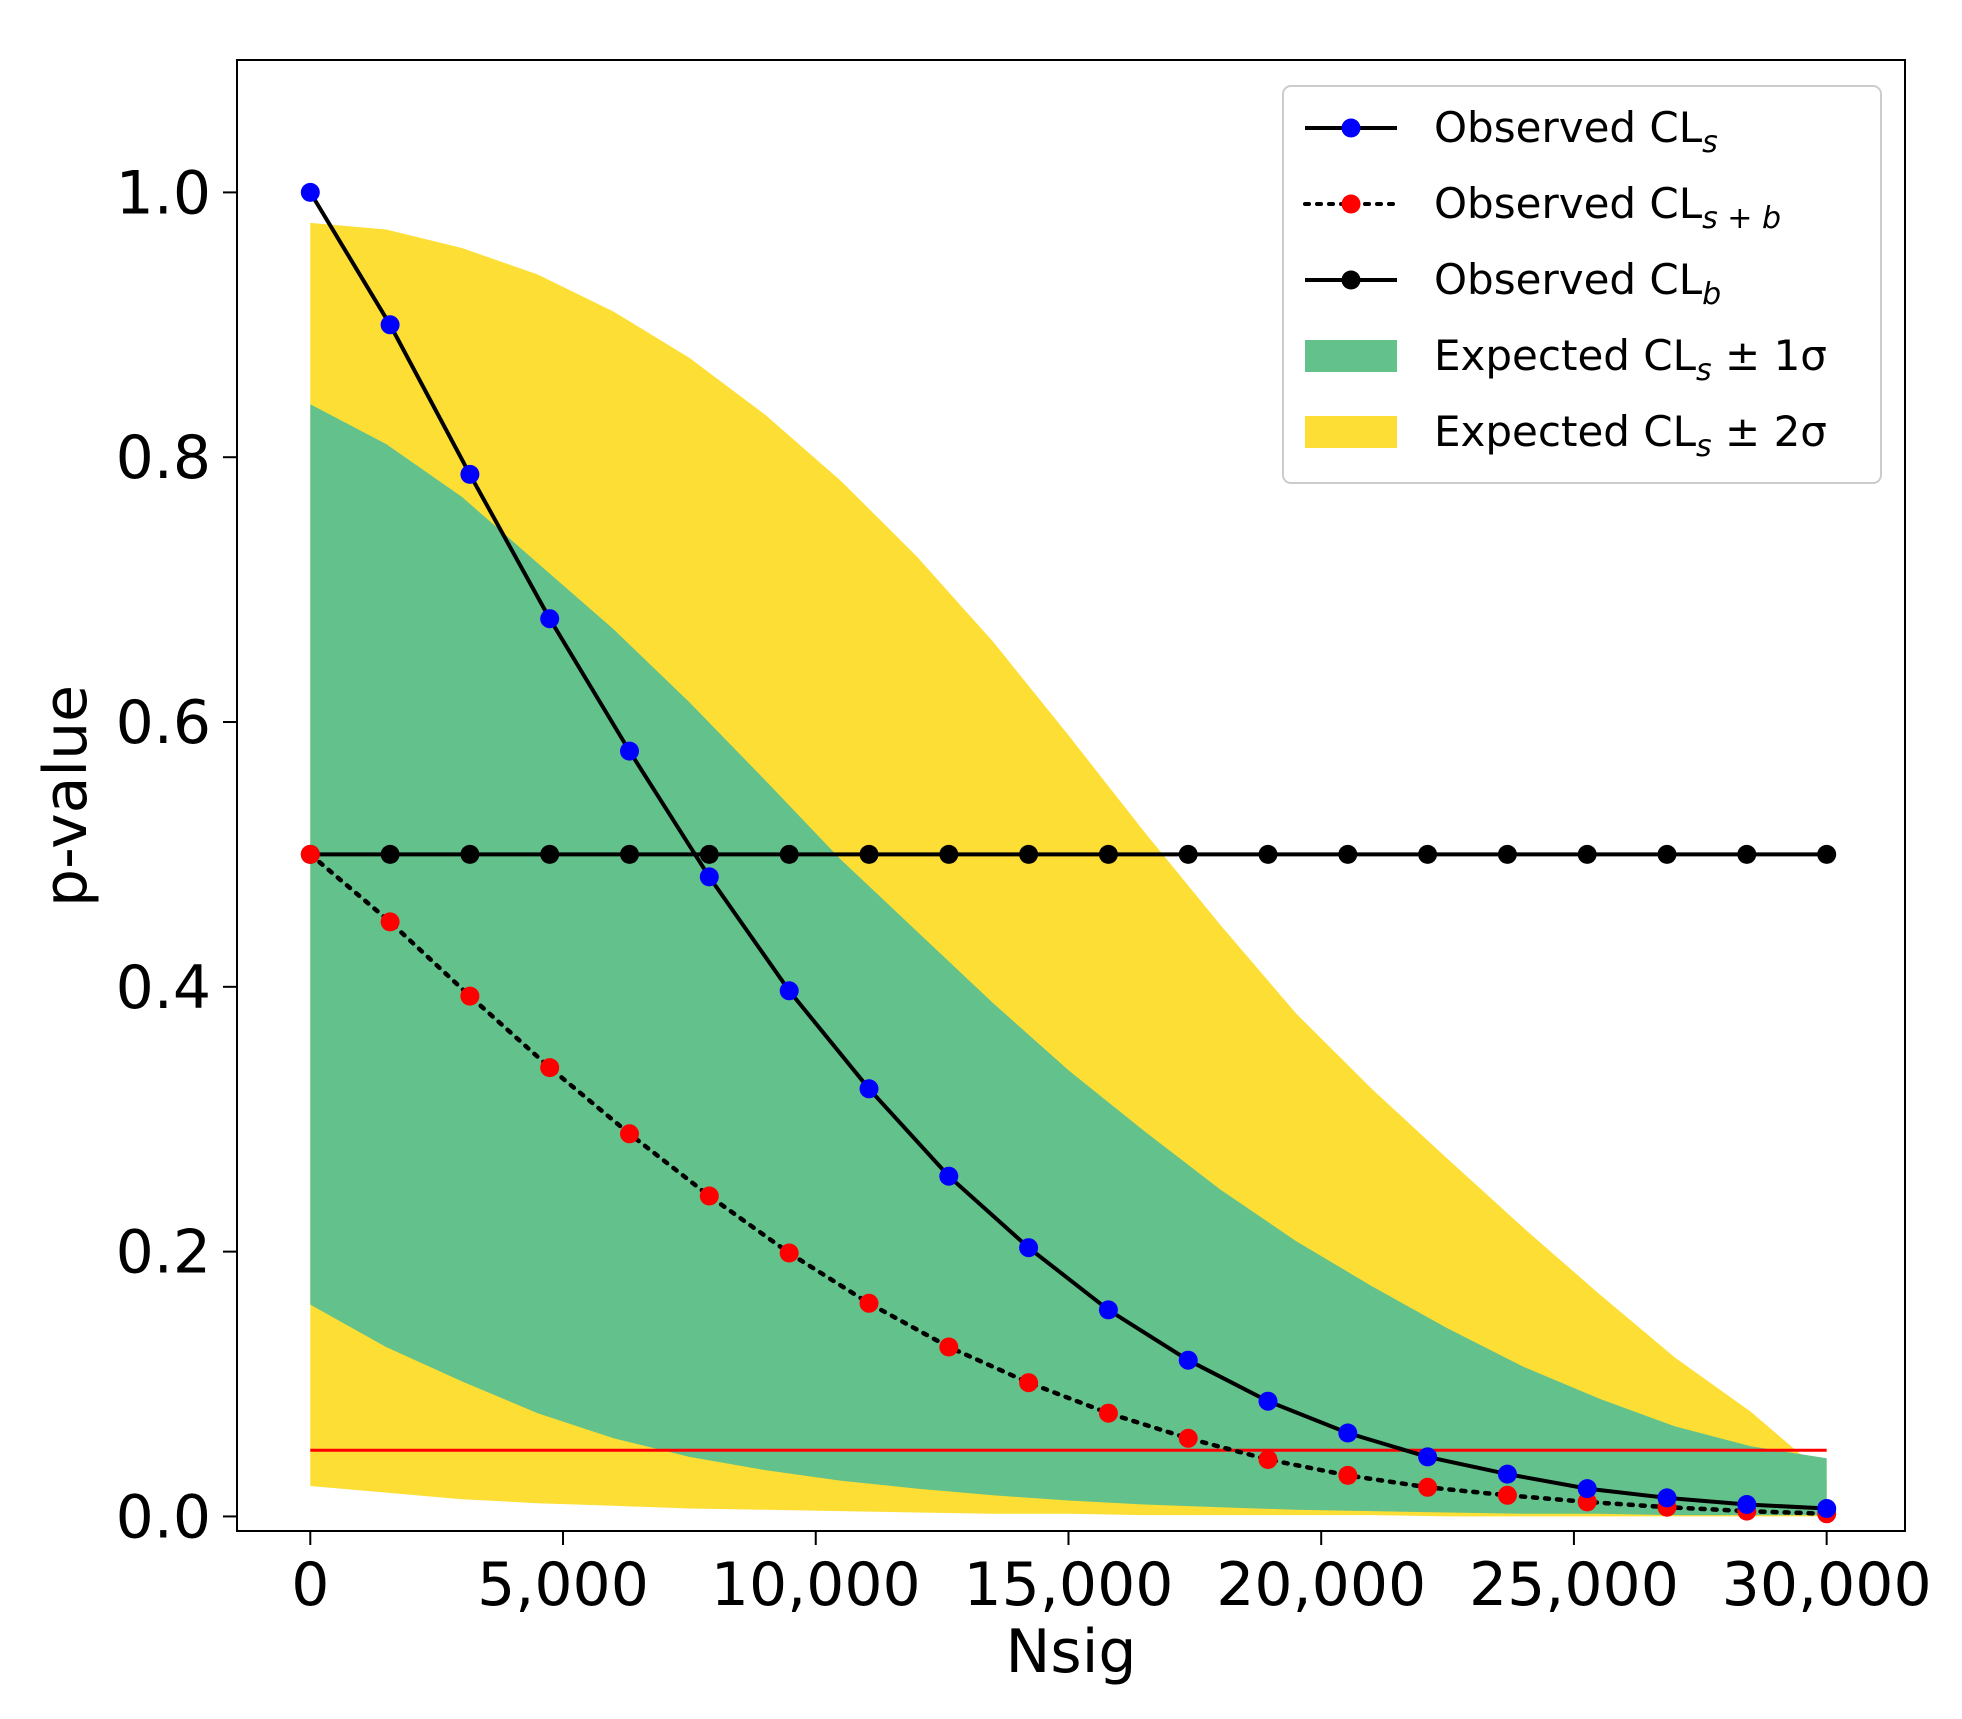 Image resolution: width=1962 pixels, height=1719 pixels. What do you see at coordinates (1321, 1585) in the screenshot?
I see `x-tick-label: 20,000` at bounding box center [1321, 1585].